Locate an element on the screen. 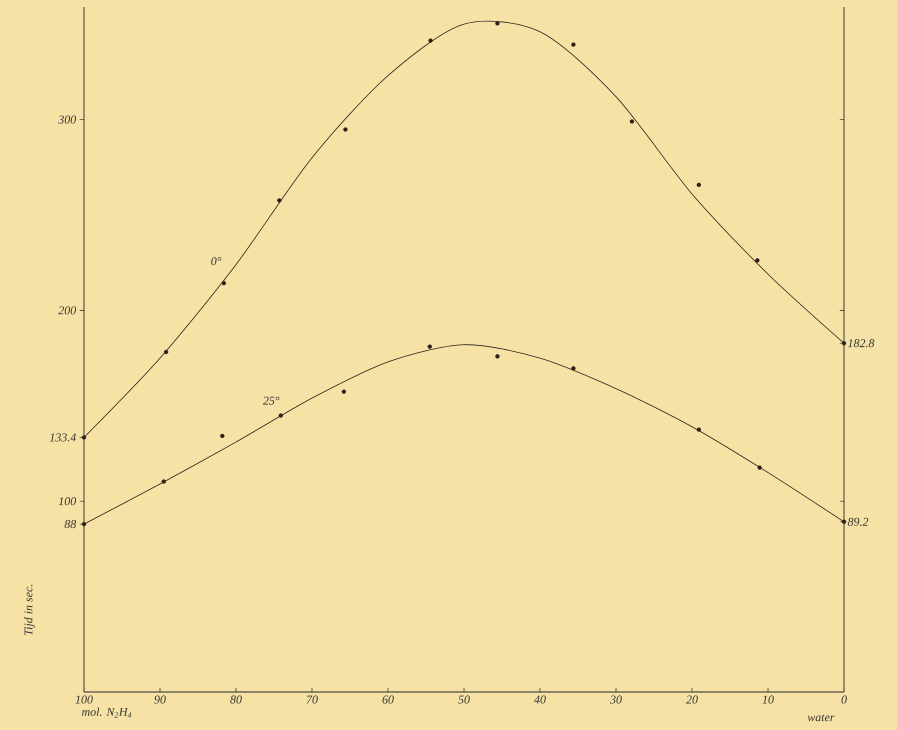 Image resolution: width=897 pixels, height=730 pixels. x-tick-label: 30 is located at coordinates (616, 700).